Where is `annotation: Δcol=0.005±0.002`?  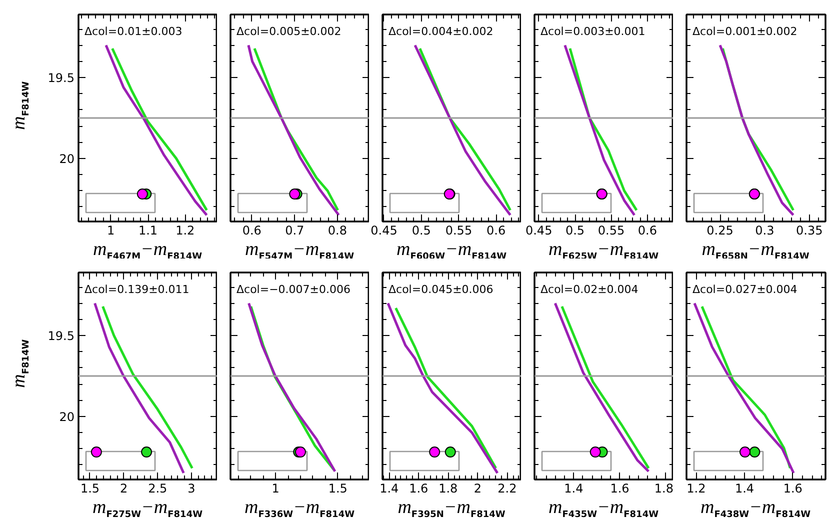 annotation: Δcol=0.005±0.002 is located at coordinates (289, 31).